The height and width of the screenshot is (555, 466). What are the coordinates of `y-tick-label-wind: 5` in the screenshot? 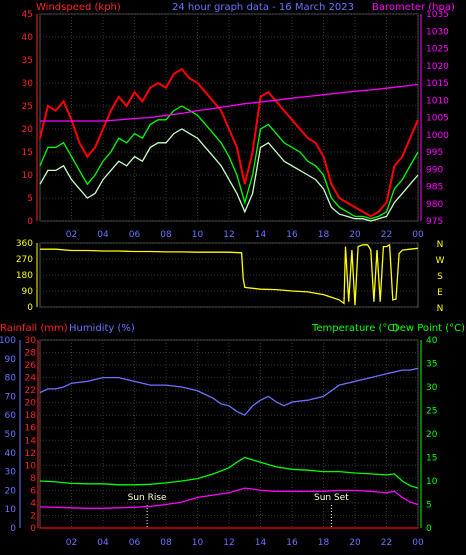 It's located at (30, 199).